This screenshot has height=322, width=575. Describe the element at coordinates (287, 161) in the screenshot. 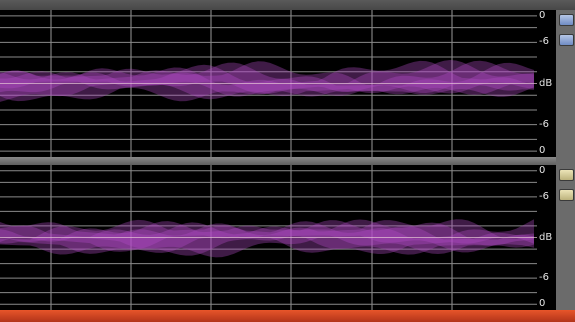

I see `track-divider` at that location.